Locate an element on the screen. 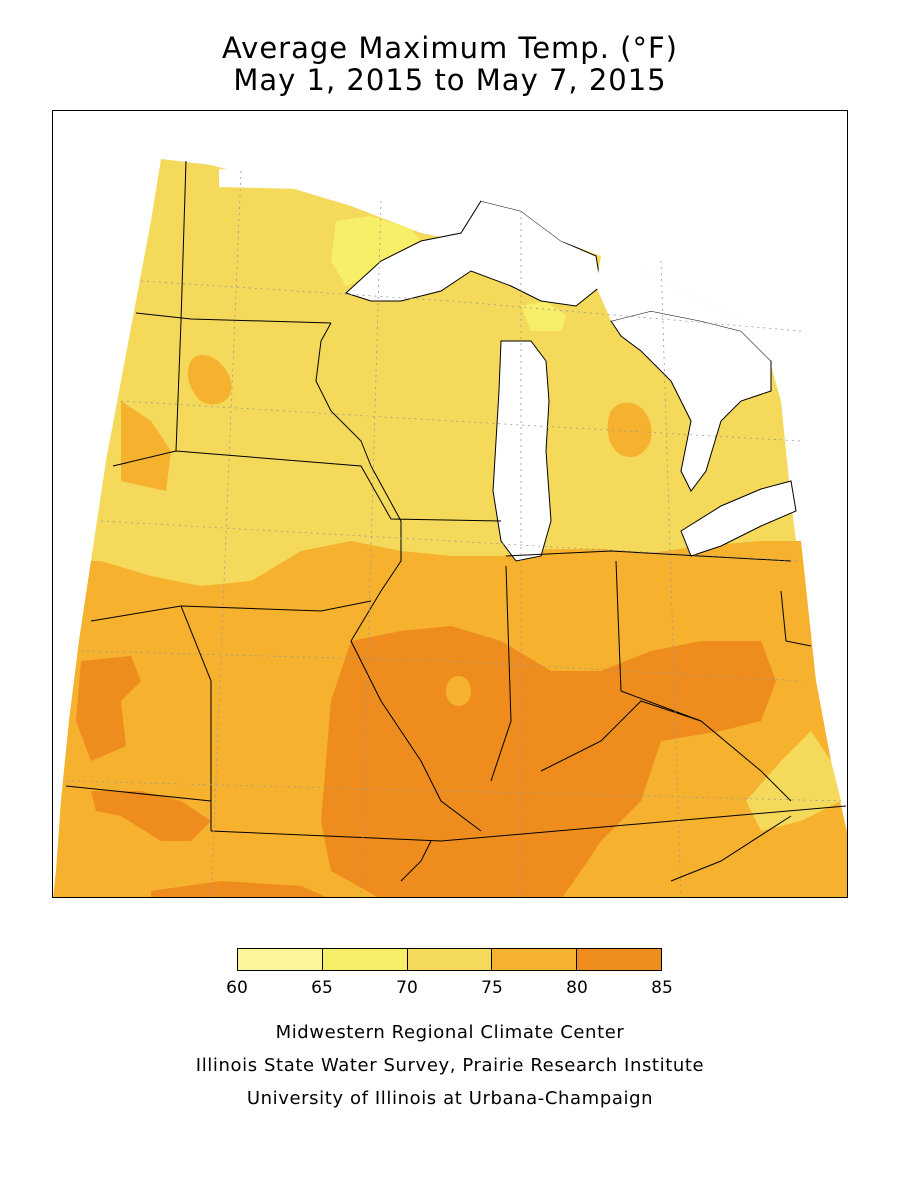  legend-tick-60: 60 is located at coordinates (237, 988).